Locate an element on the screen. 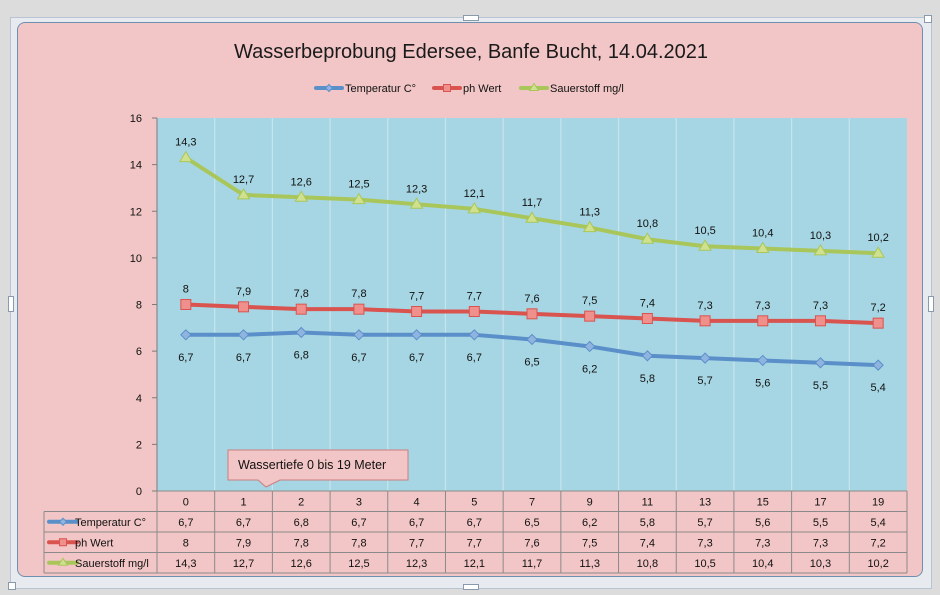 The width and height of the screenshot is (940, 595). table-header-cell: 3 is located at coordinates (359, 503).